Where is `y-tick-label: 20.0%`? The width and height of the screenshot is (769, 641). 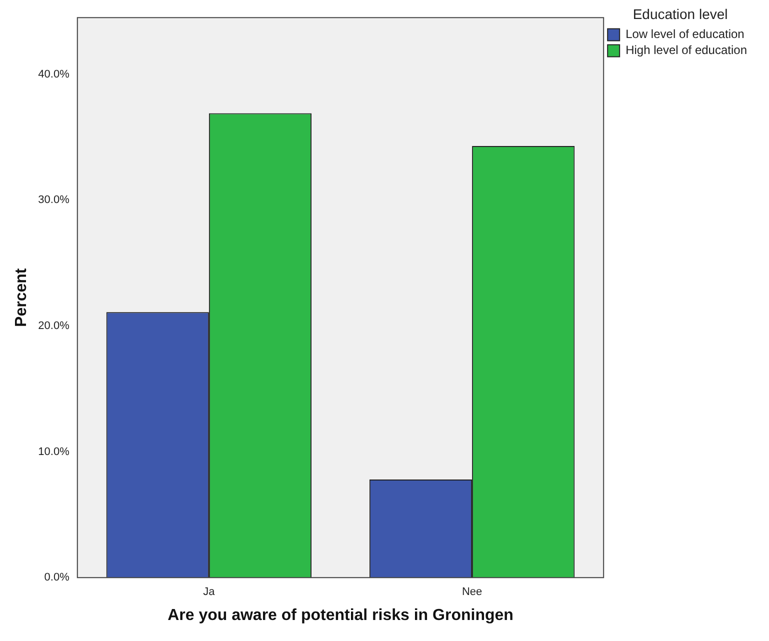
y-tick-label: 20.0% is located at coordinates (54, 326).